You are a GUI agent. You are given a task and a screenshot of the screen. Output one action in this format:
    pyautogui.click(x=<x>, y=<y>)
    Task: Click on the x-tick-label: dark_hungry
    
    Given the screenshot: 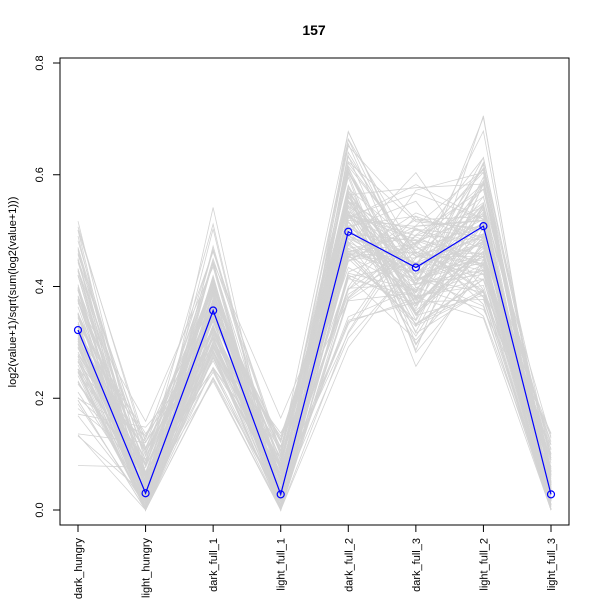 What is the action you would take?
    pyautogui.click(x=79, y=569)
    